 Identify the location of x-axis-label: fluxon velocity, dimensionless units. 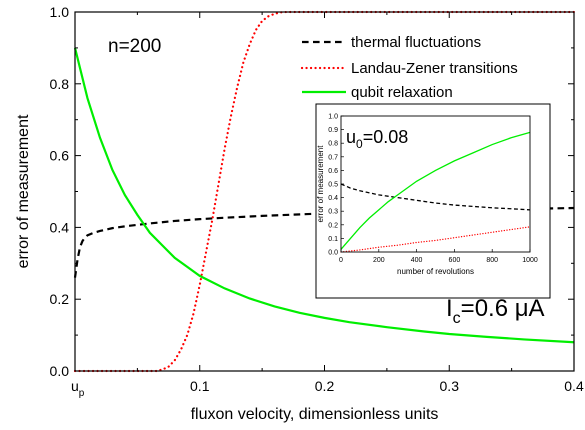
(315, 414).